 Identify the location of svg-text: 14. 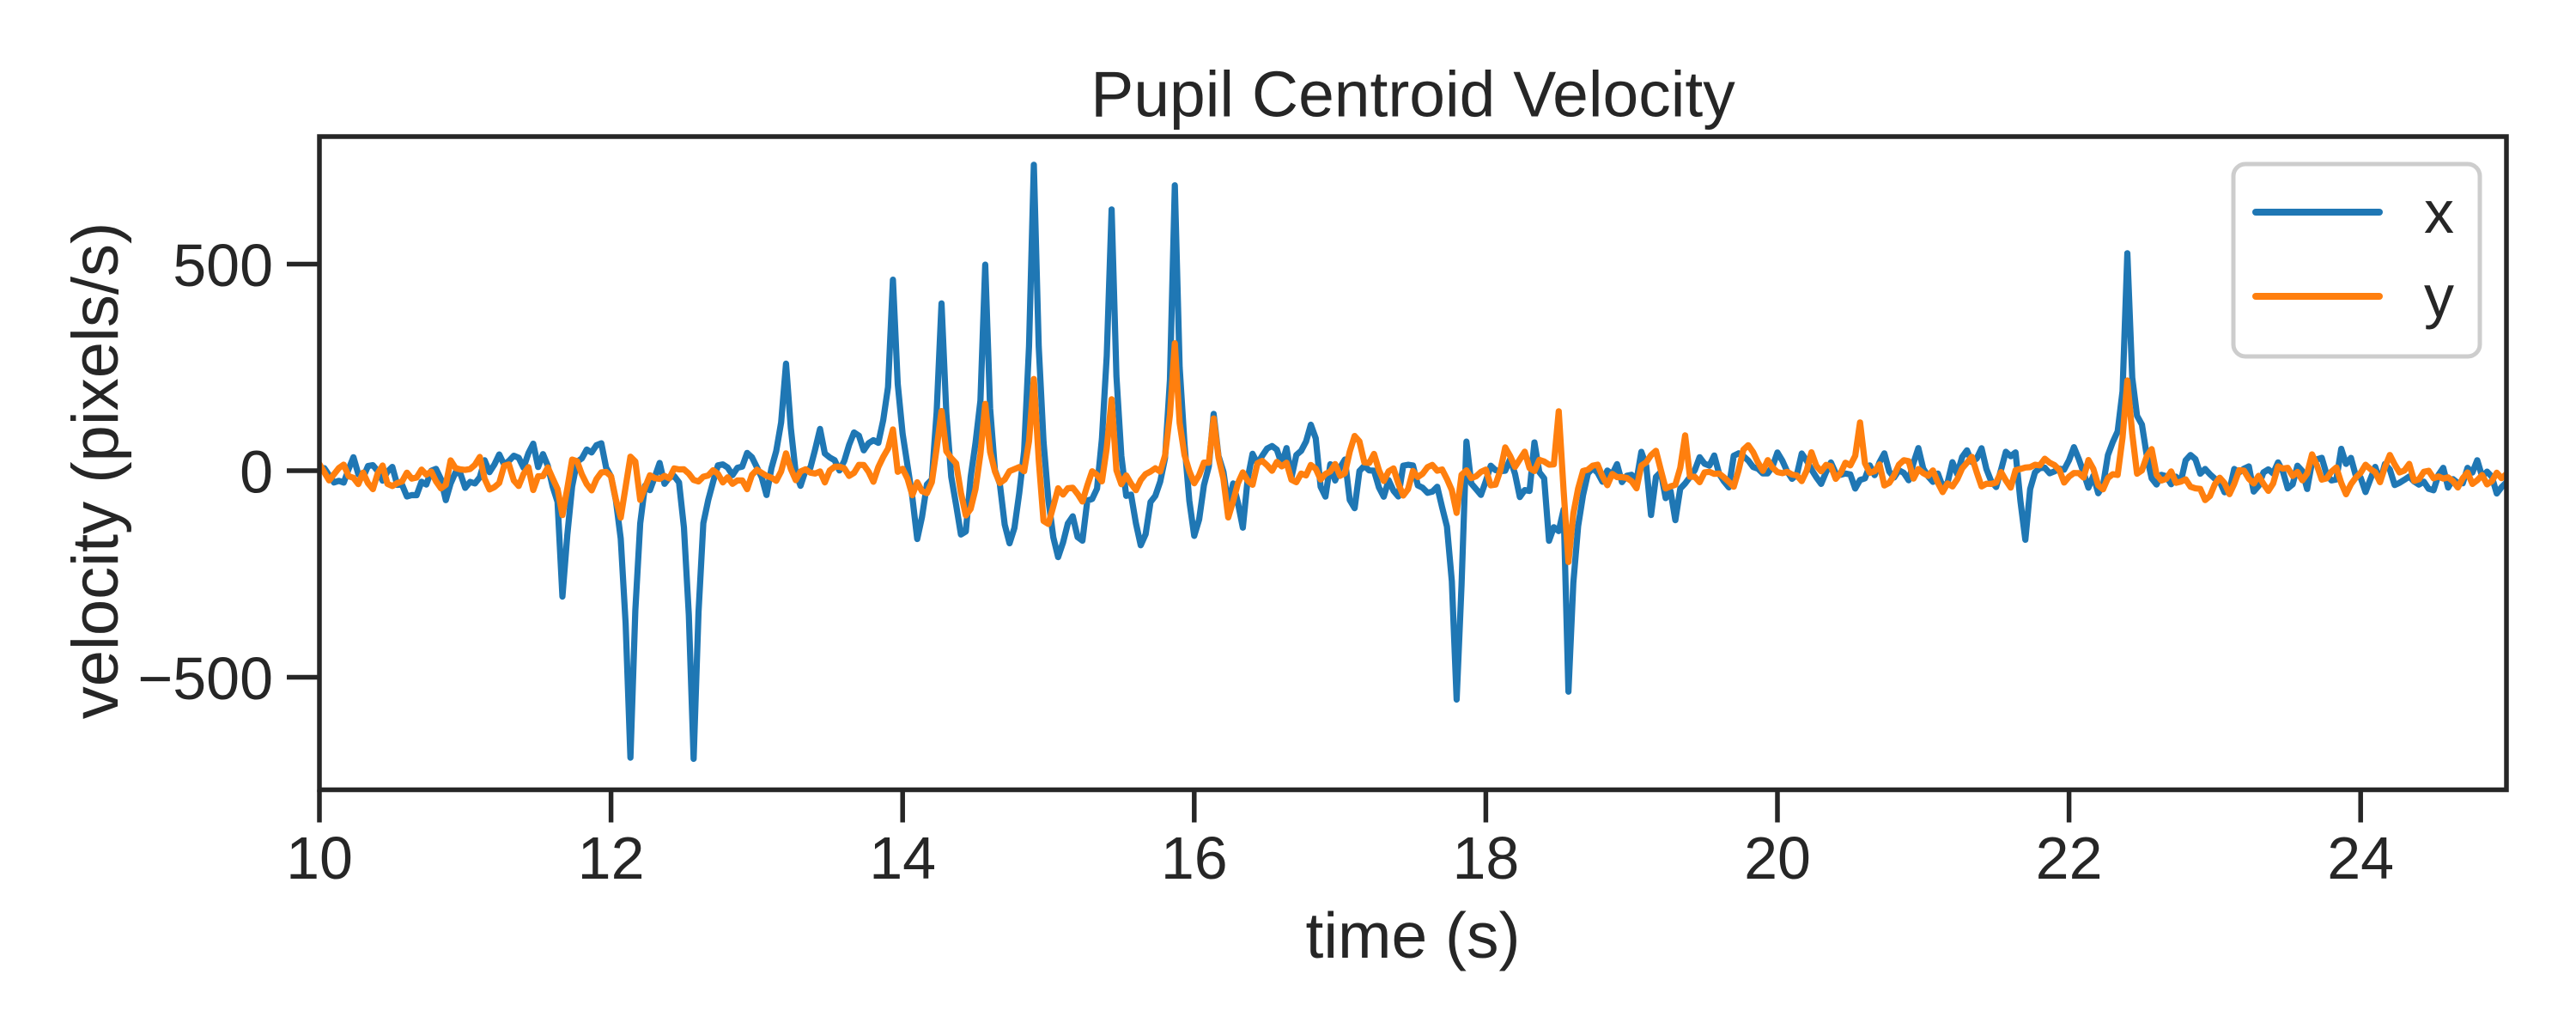
(903, 858).